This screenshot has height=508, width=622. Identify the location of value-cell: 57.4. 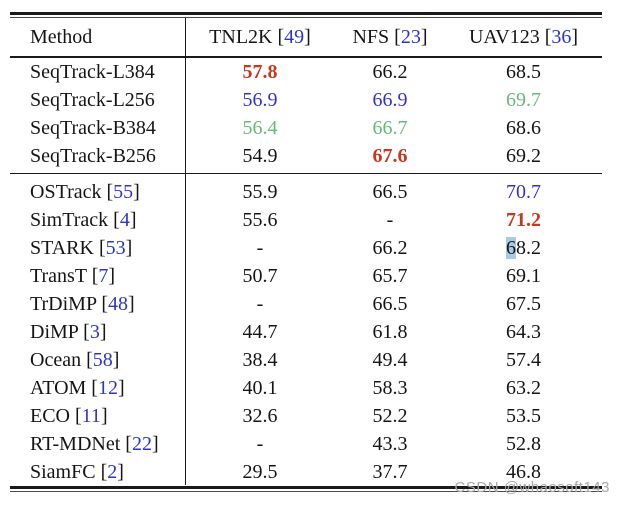
(523, 359).